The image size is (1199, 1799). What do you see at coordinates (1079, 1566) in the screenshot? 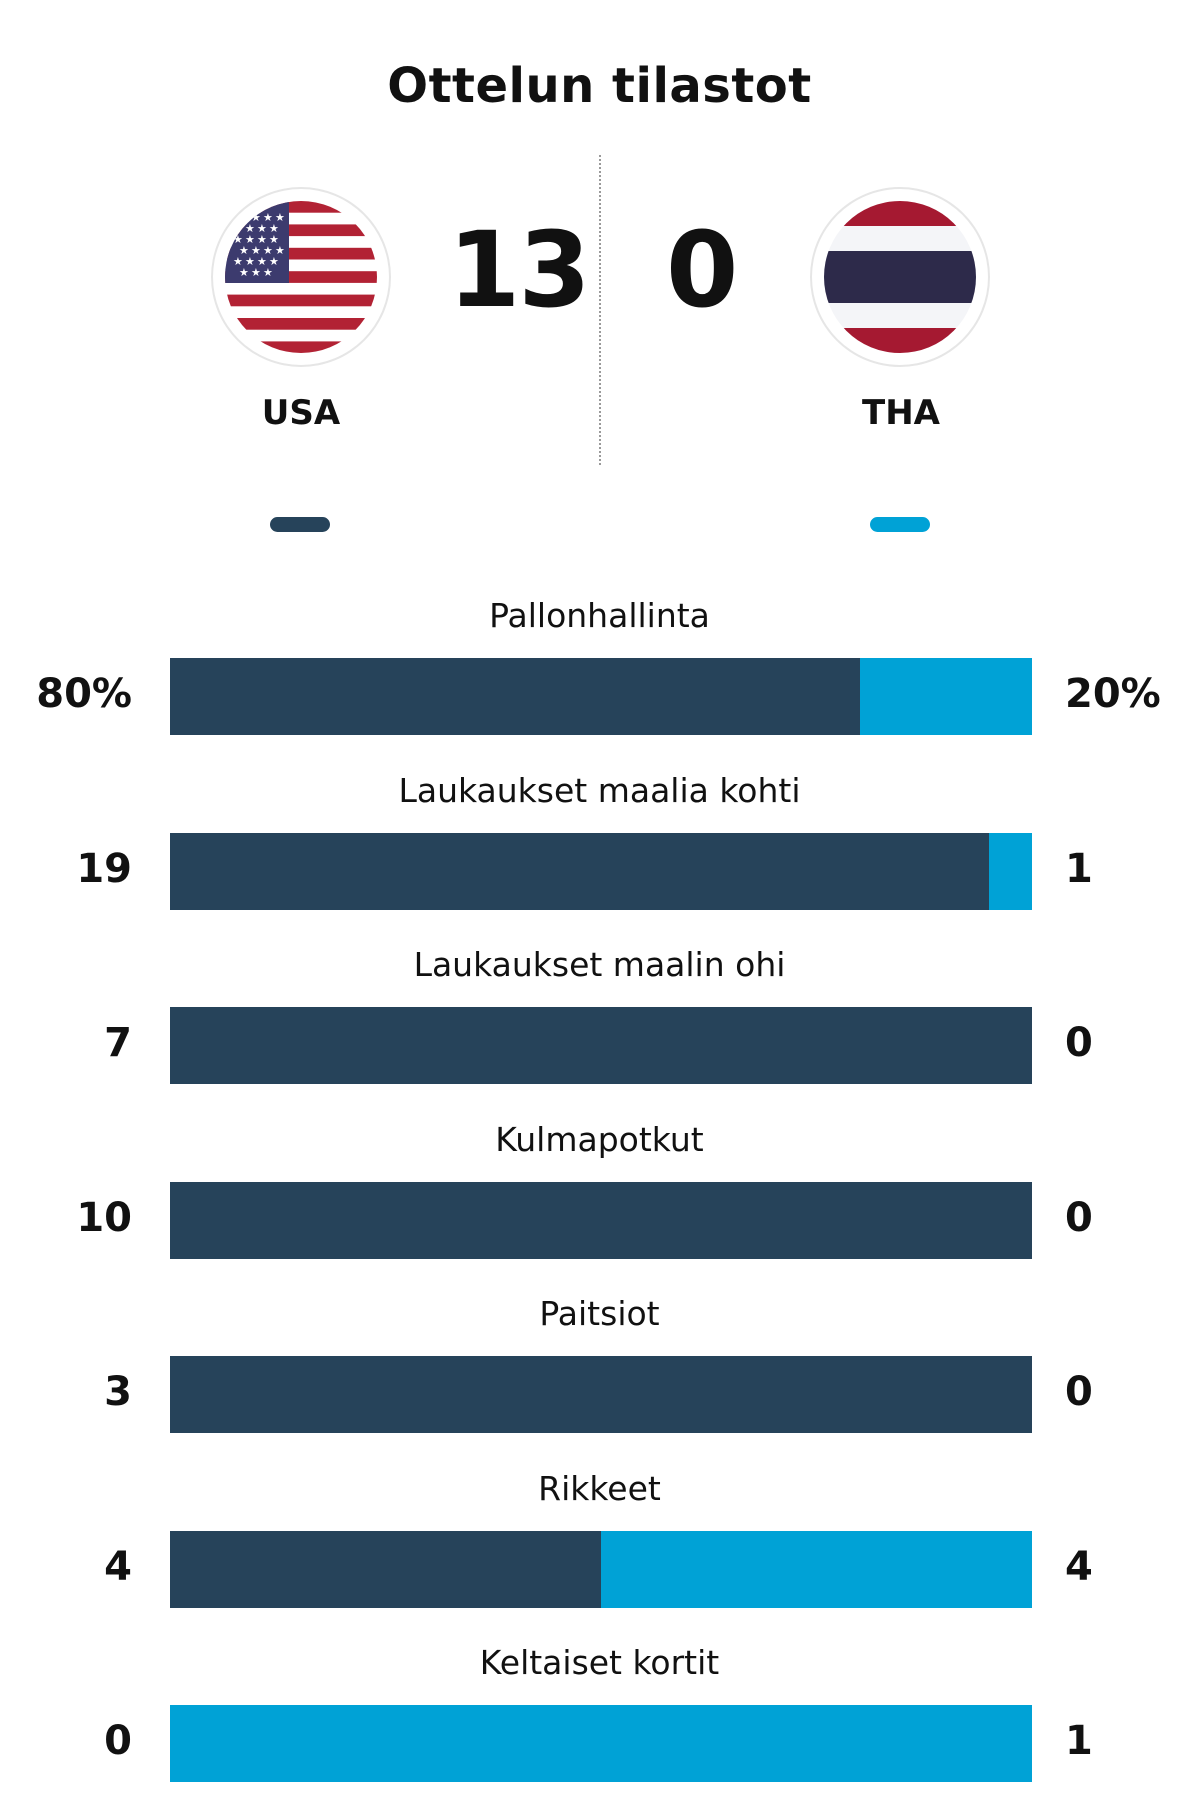
I see `away-value-label: 4` at bounding box center [1079, 1566].